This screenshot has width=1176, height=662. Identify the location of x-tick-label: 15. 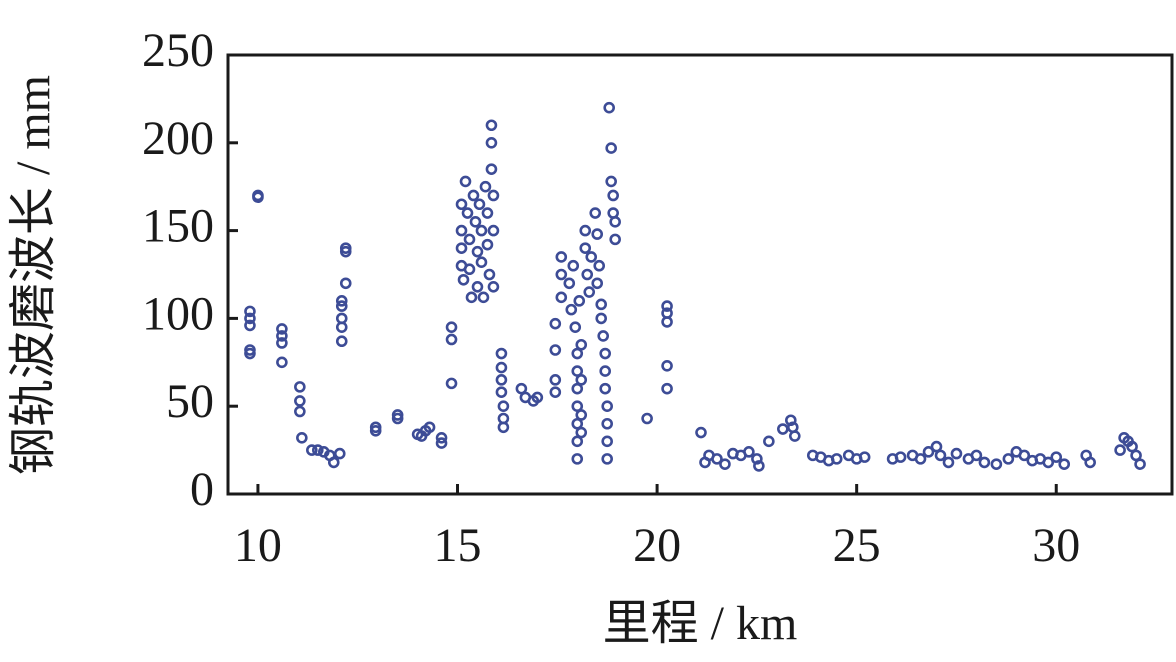
(458, 545).